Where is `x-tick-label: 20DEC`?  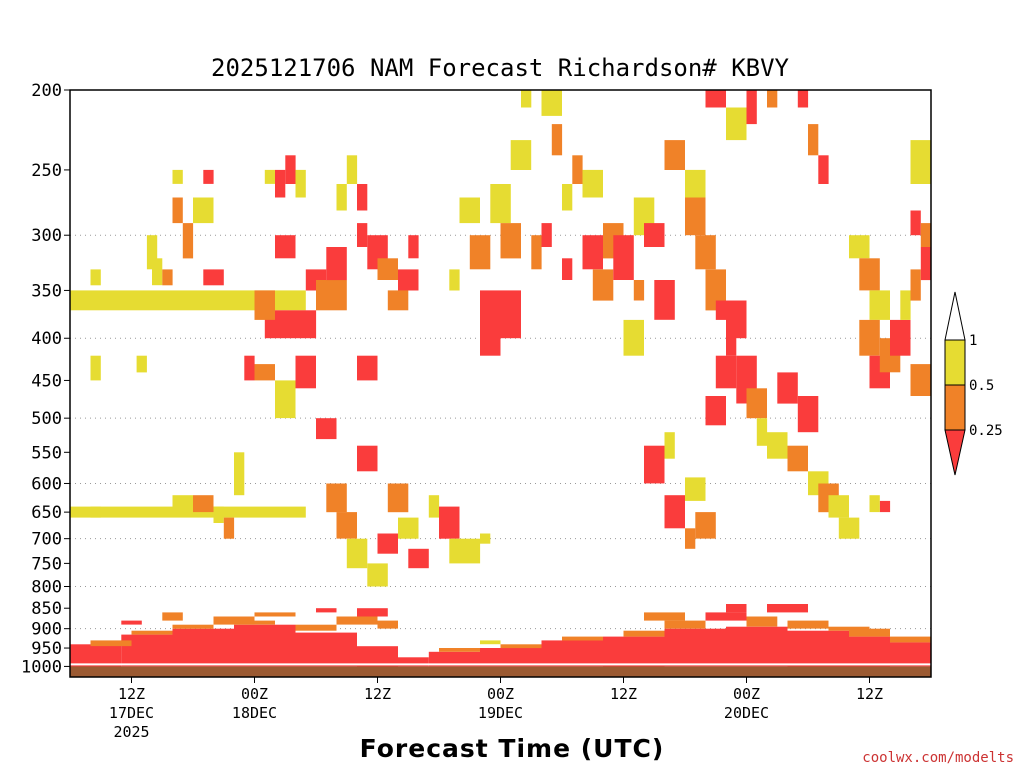
x-tick-label: 20DEC is located at coordinates (746, 713).